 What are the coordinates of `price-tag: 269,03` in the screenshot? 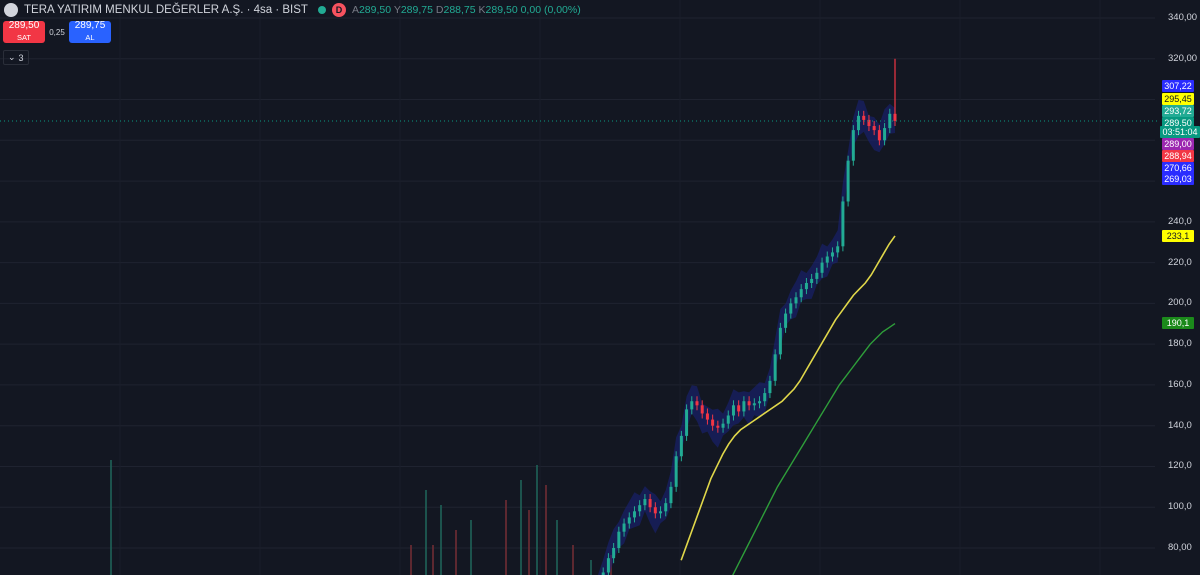 It's located at (1178, 179).